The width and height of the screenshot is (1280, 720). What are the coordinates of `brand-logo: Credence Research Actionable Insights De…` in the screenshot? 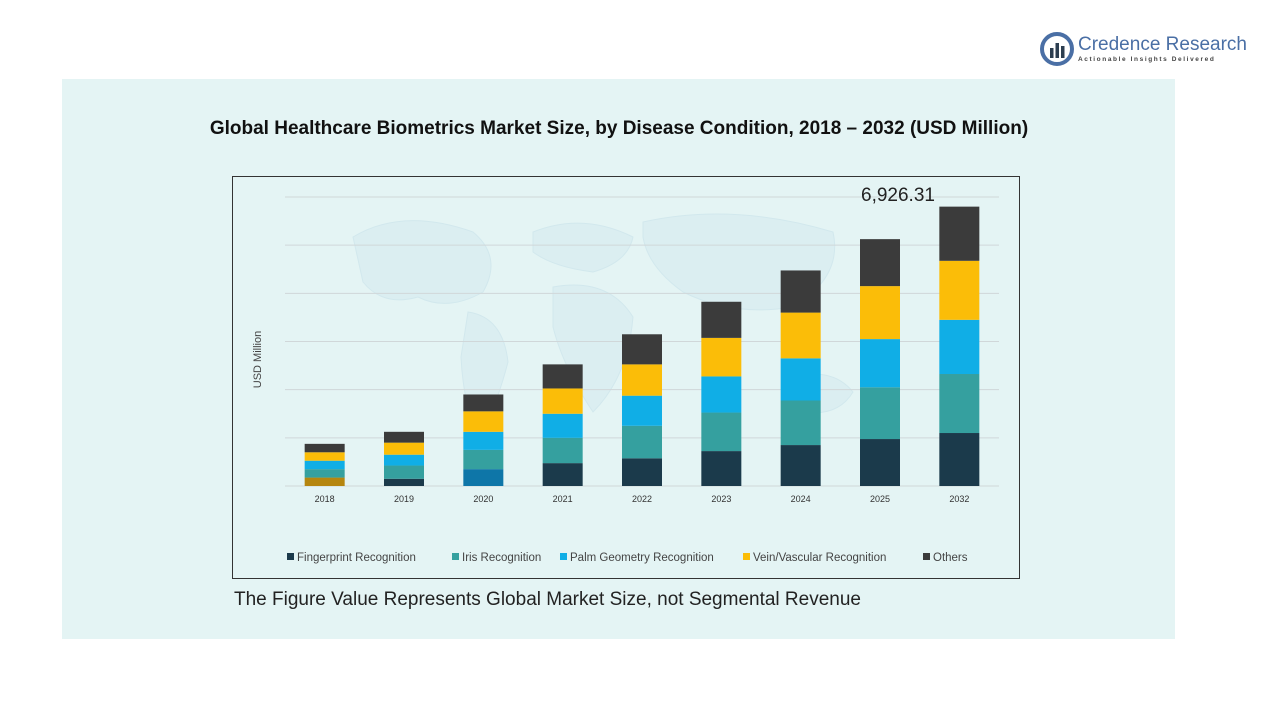 It's located at (1150, 50).